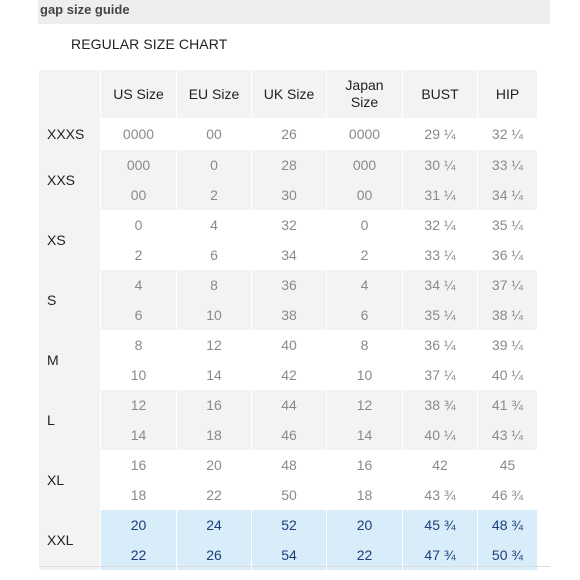 This screenshot has height=580, width=580. I want to click on table-row: M 8 12 40 8 36 ¼ 39 ¼, so click(288, 360).